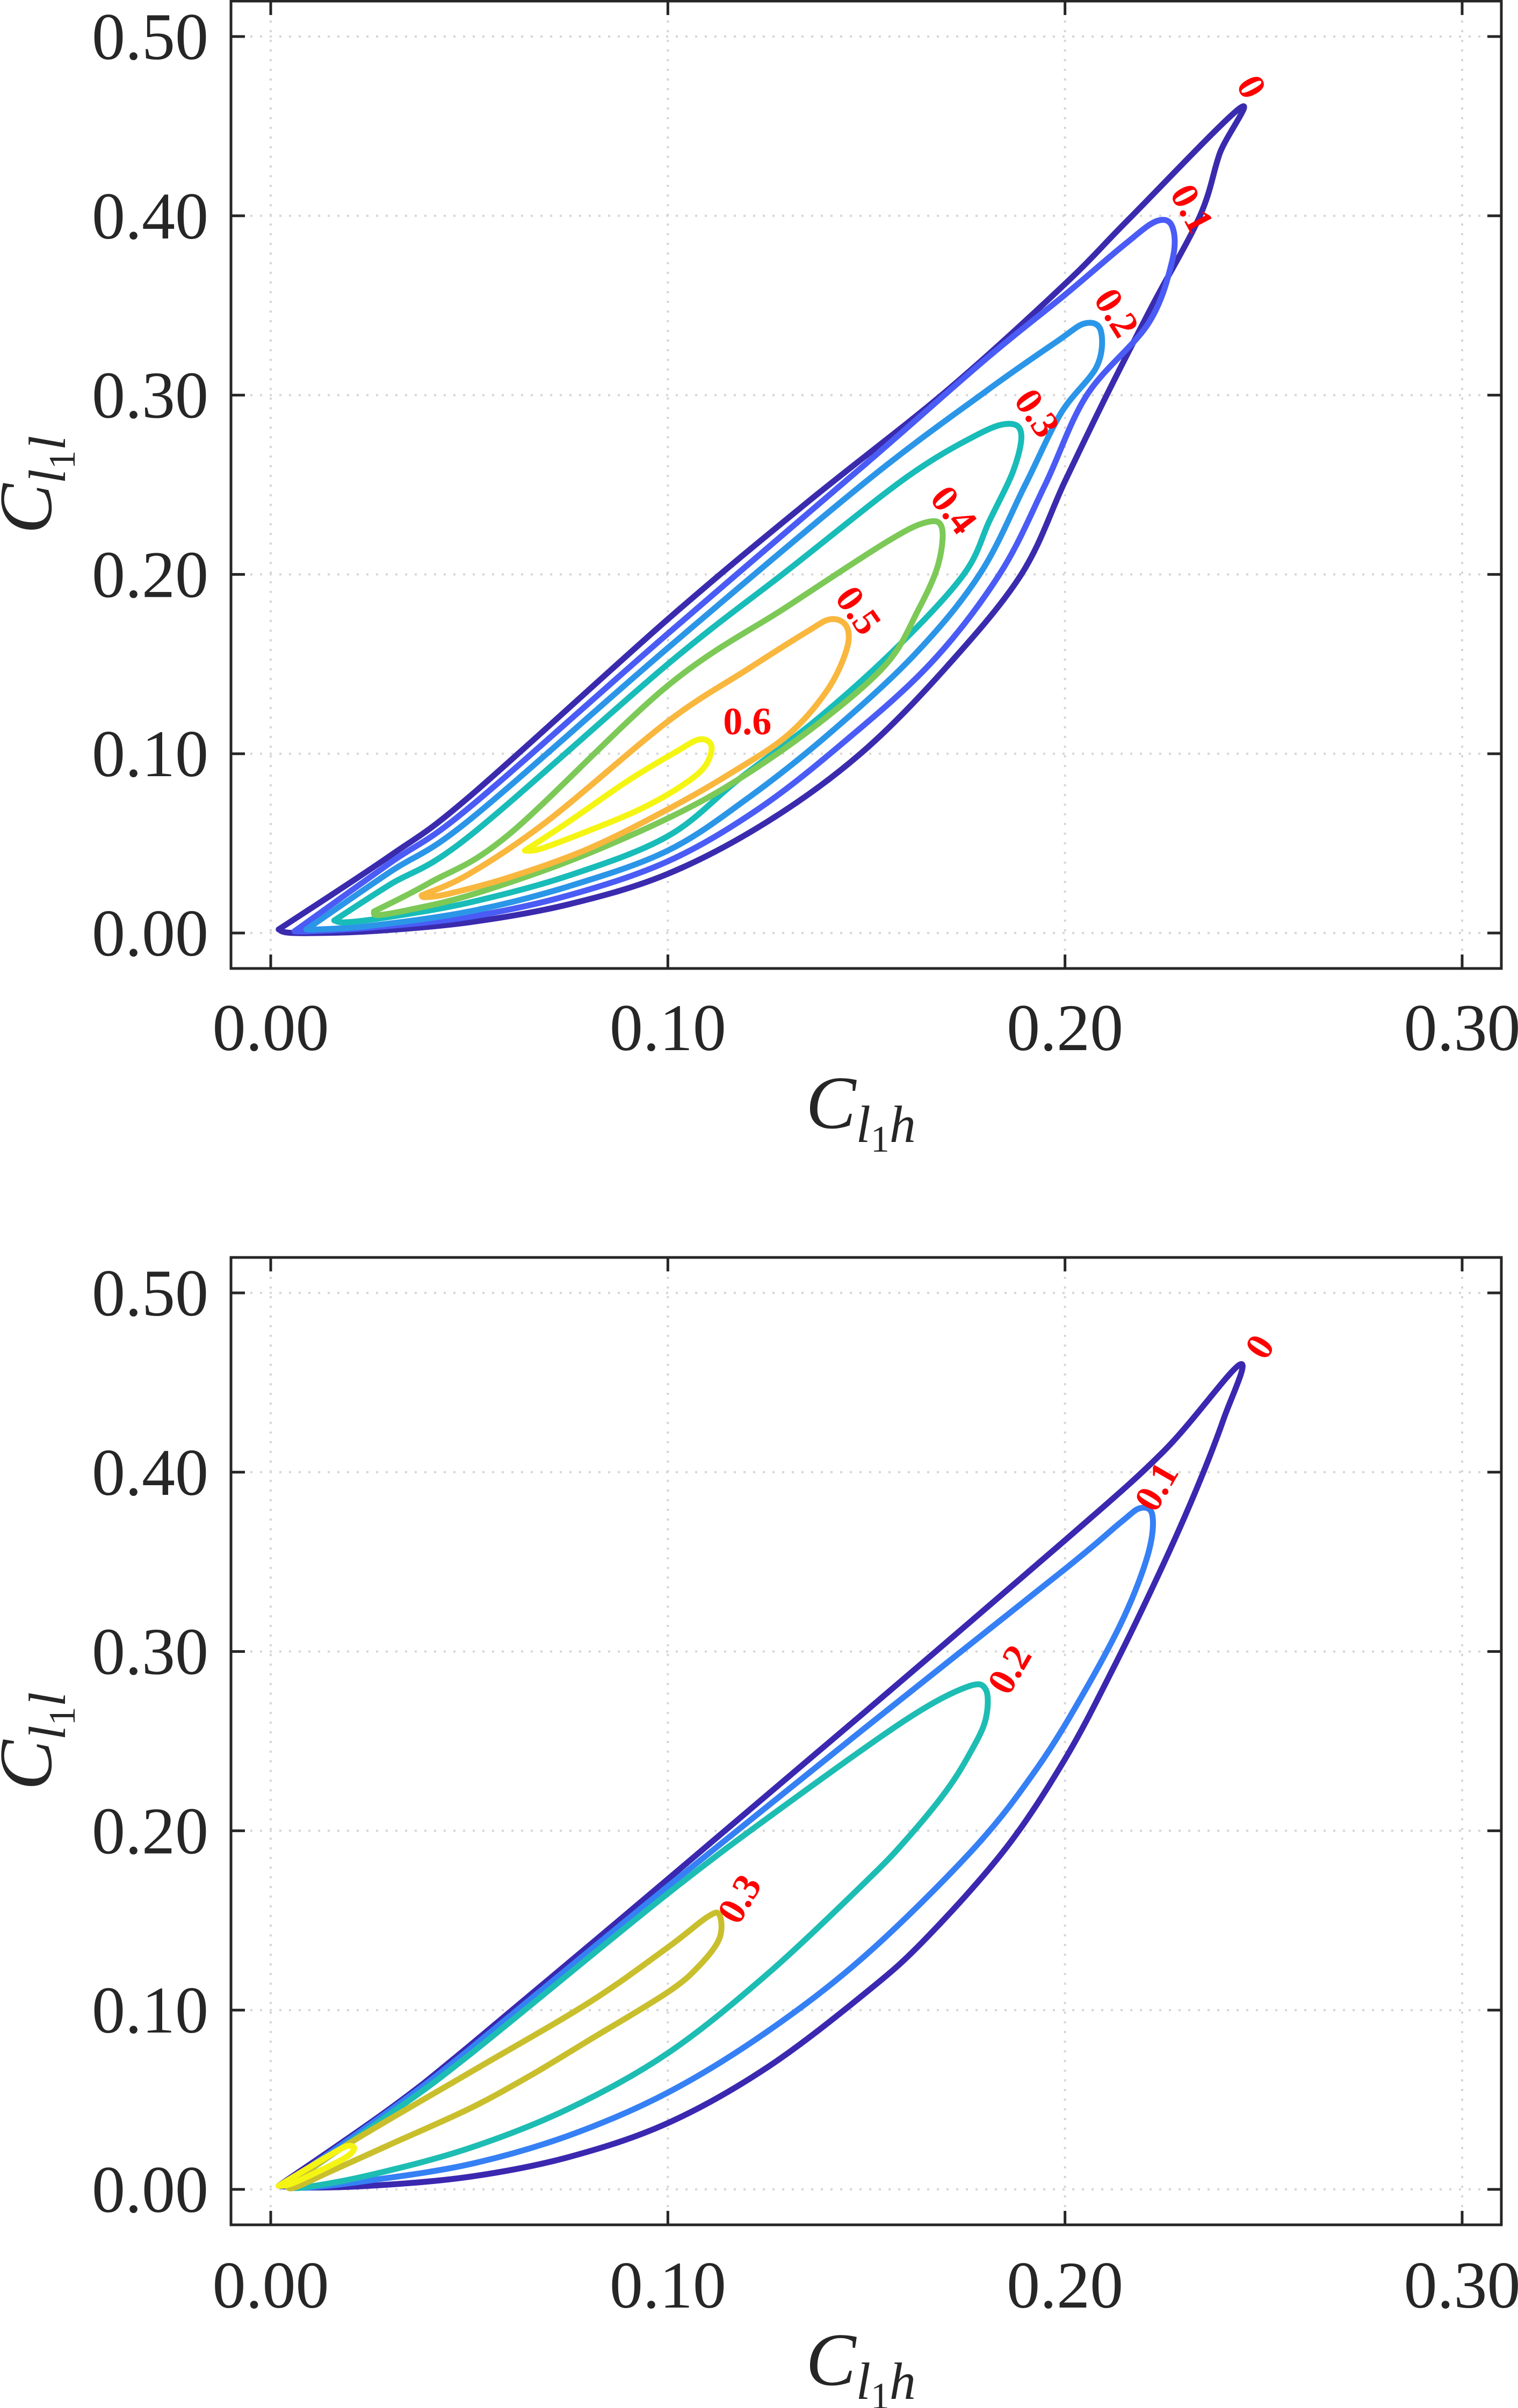  I want to click on contour-label: 0.6, so click(747, 721).